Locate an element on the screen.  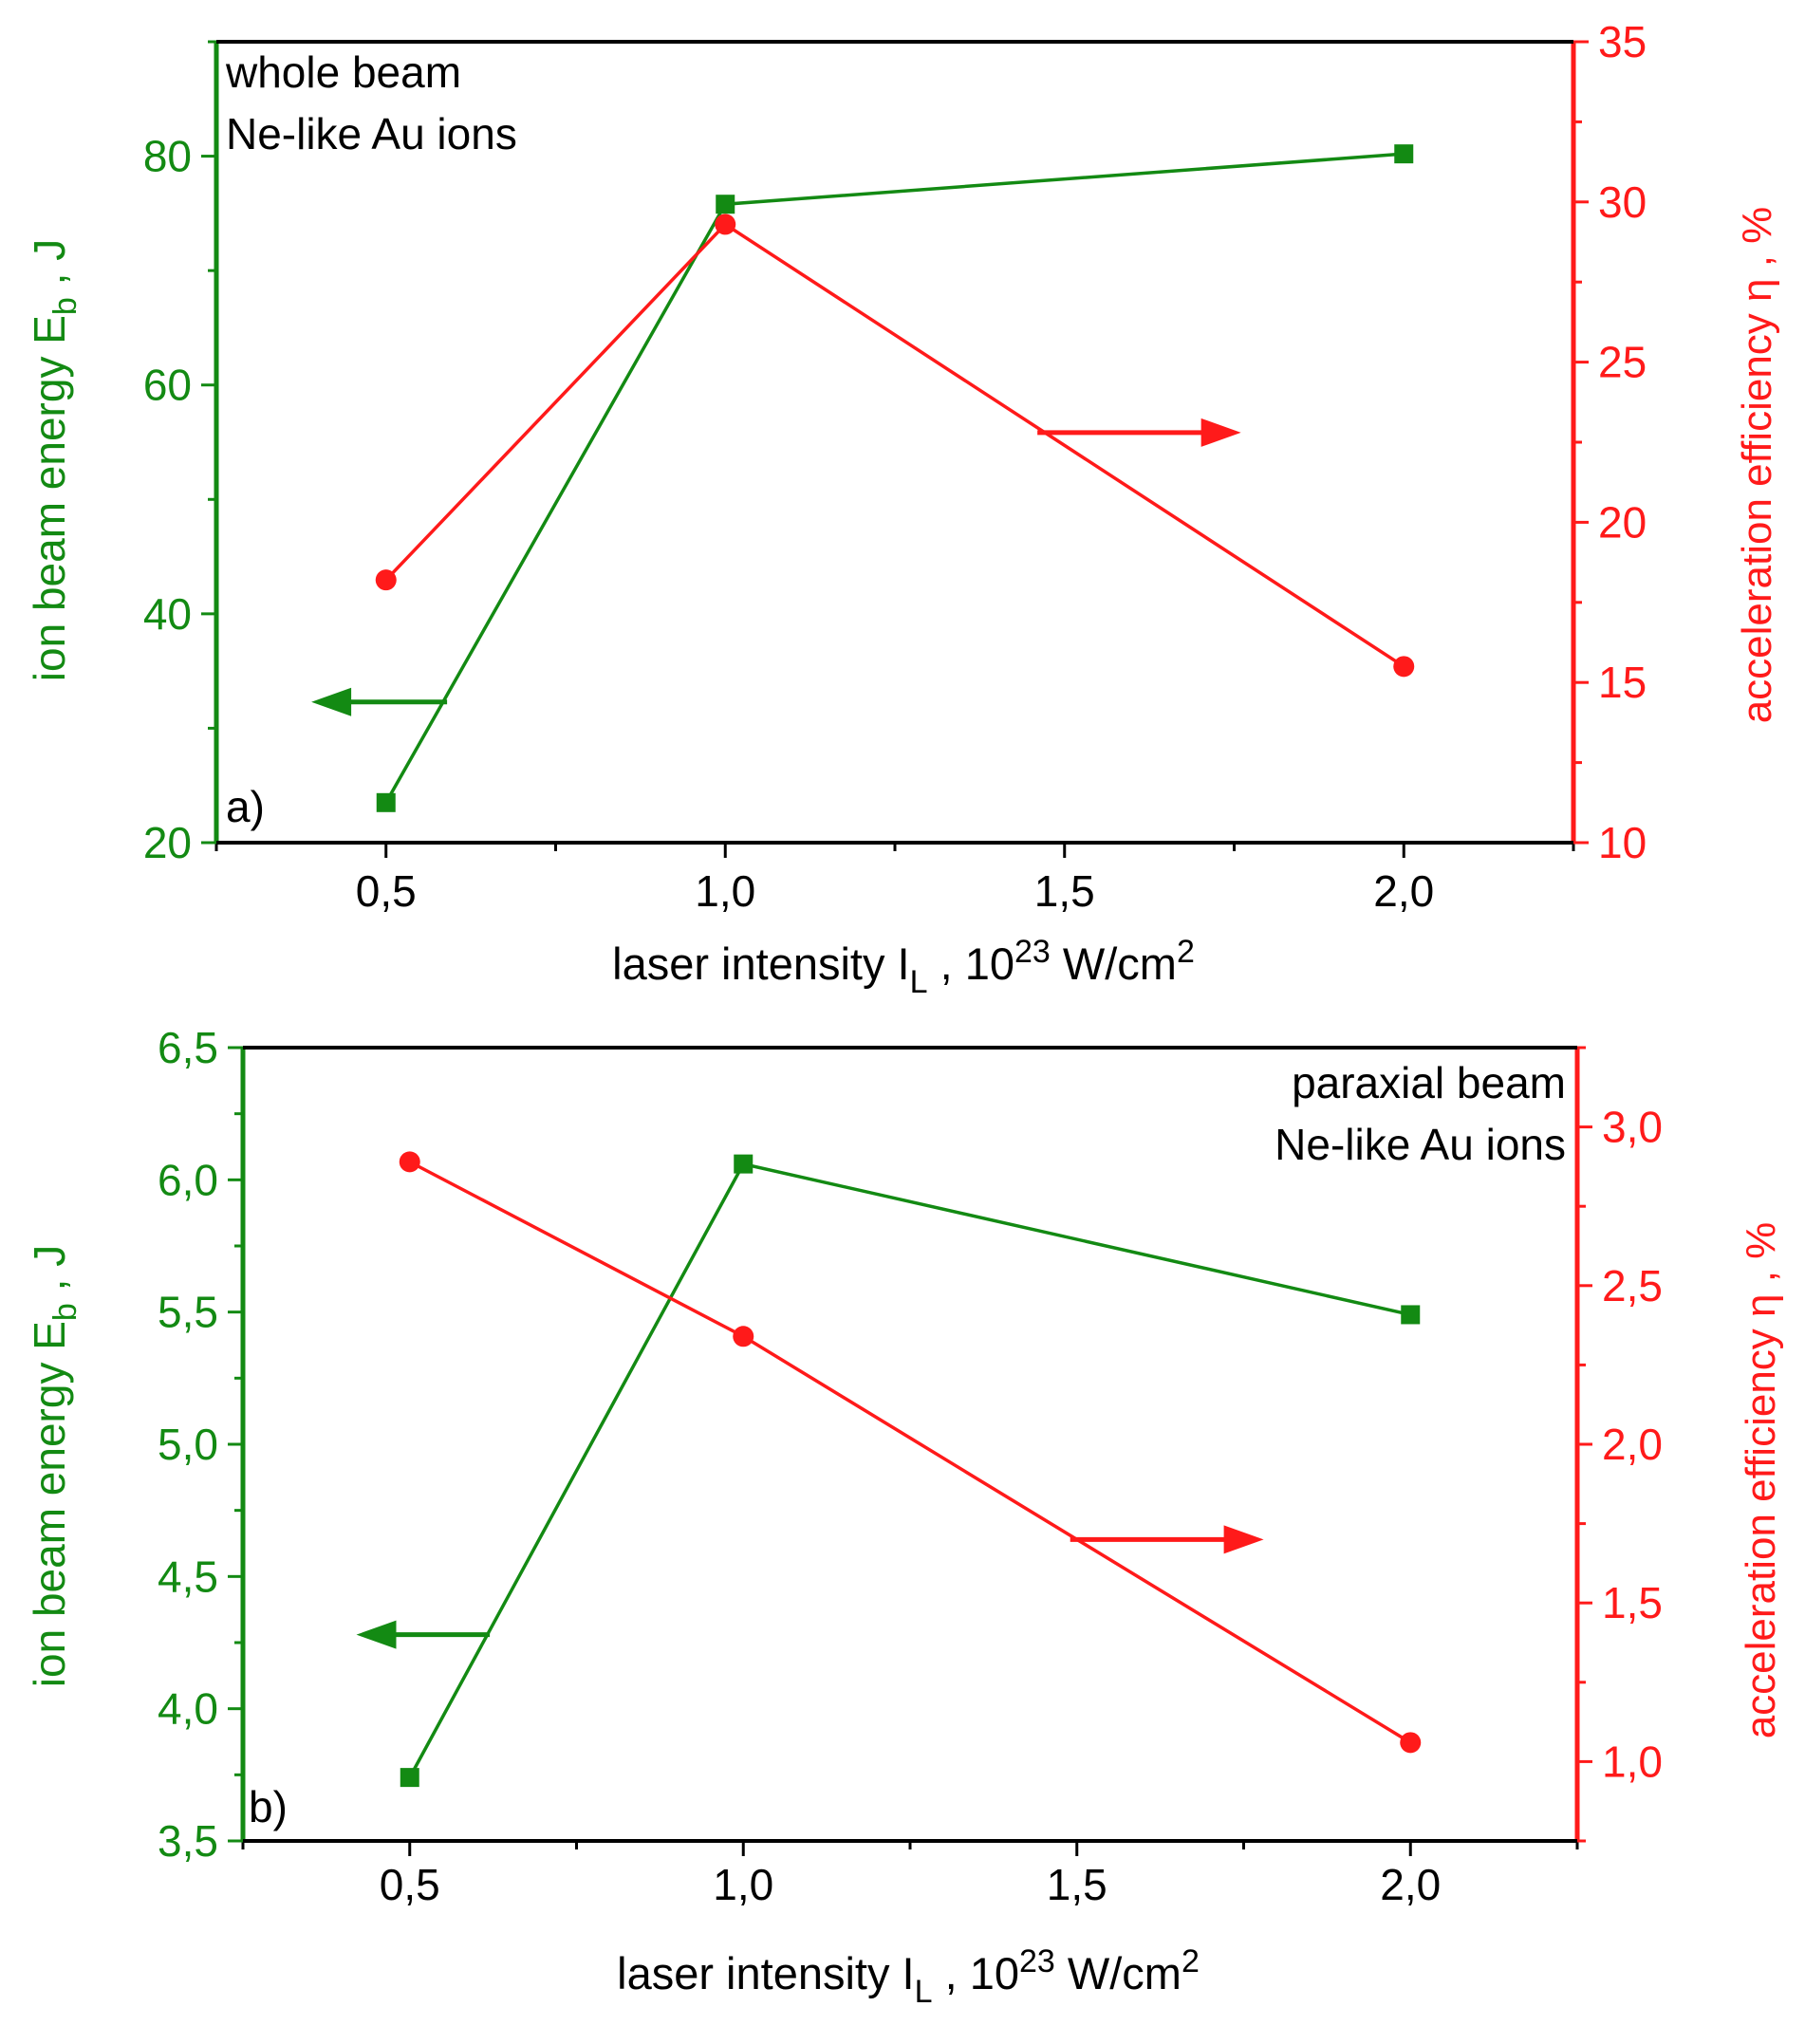
panel-b-ion-beam-energy-arrow-head is located at coordinates (377, 1634).